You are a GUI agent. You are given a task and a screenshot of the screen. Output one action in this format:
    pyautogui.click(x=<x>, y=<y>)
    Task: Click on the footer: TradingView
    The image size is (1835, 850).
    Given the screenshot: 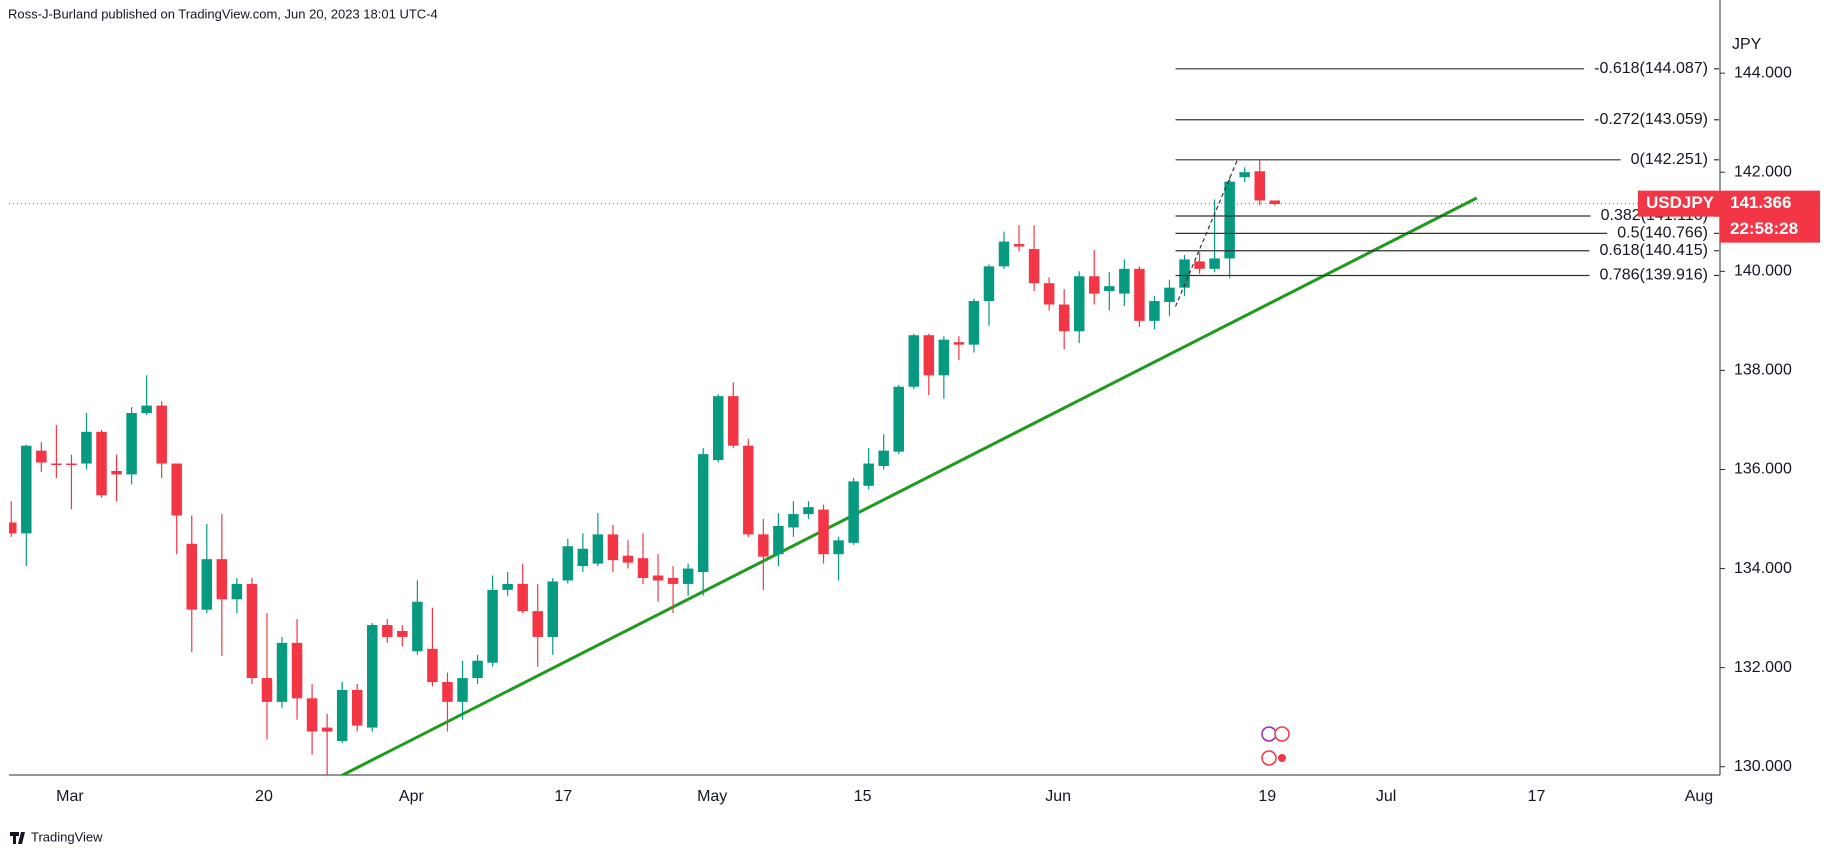 What is the action you would take?
    pyautogui.click(x=67, y=836)
    